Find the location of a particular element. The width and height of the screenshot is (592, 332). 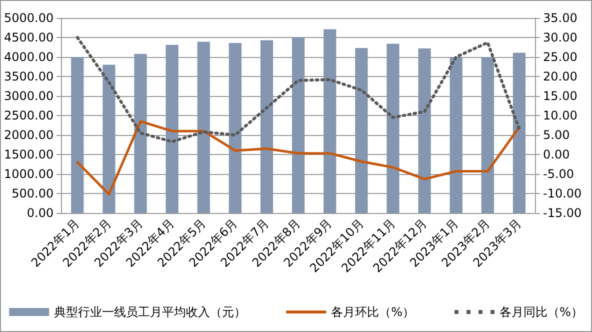

y-tick-label: 500.00 is located at coordinates (33, 193).